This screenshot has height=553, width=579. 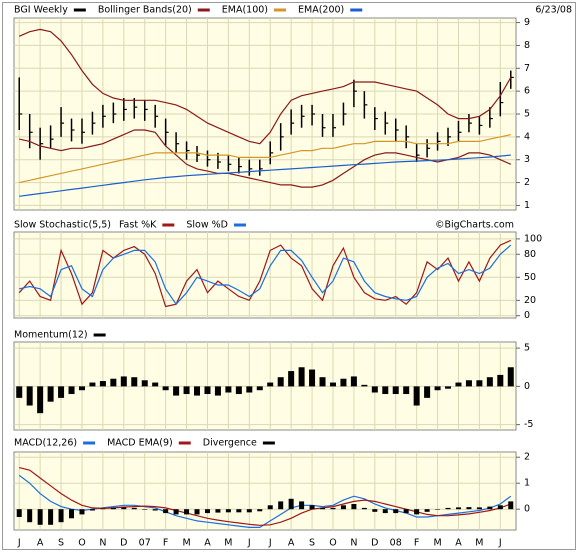 I want to click on legend-label: MACD(12,26), so click(x=45, y=443).